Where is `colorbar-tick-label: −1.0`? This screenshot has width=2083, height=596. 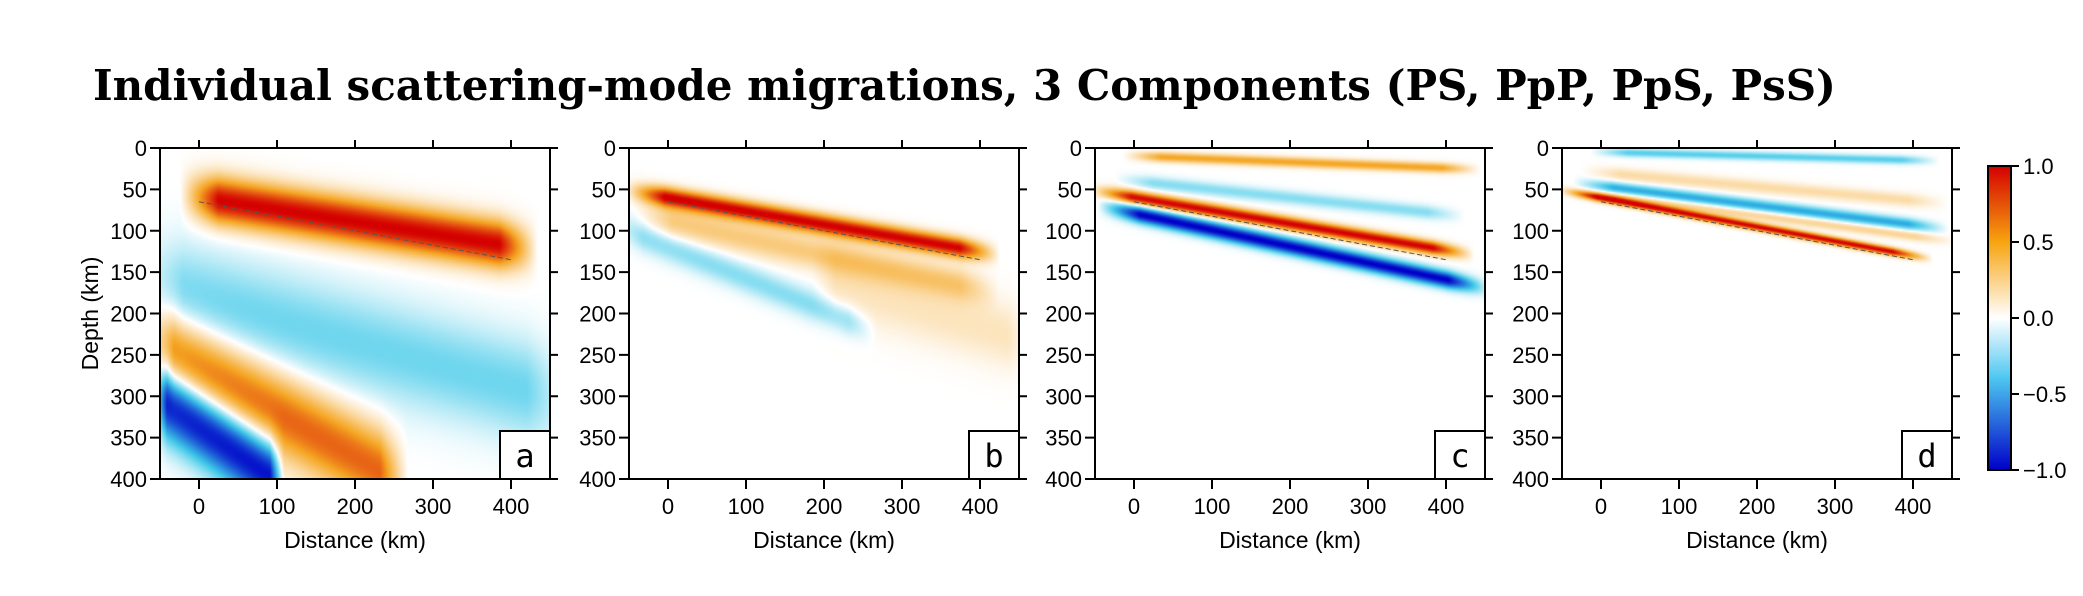
colorbar-tick-label: −1.0 is located at coordinates (2044, 470).